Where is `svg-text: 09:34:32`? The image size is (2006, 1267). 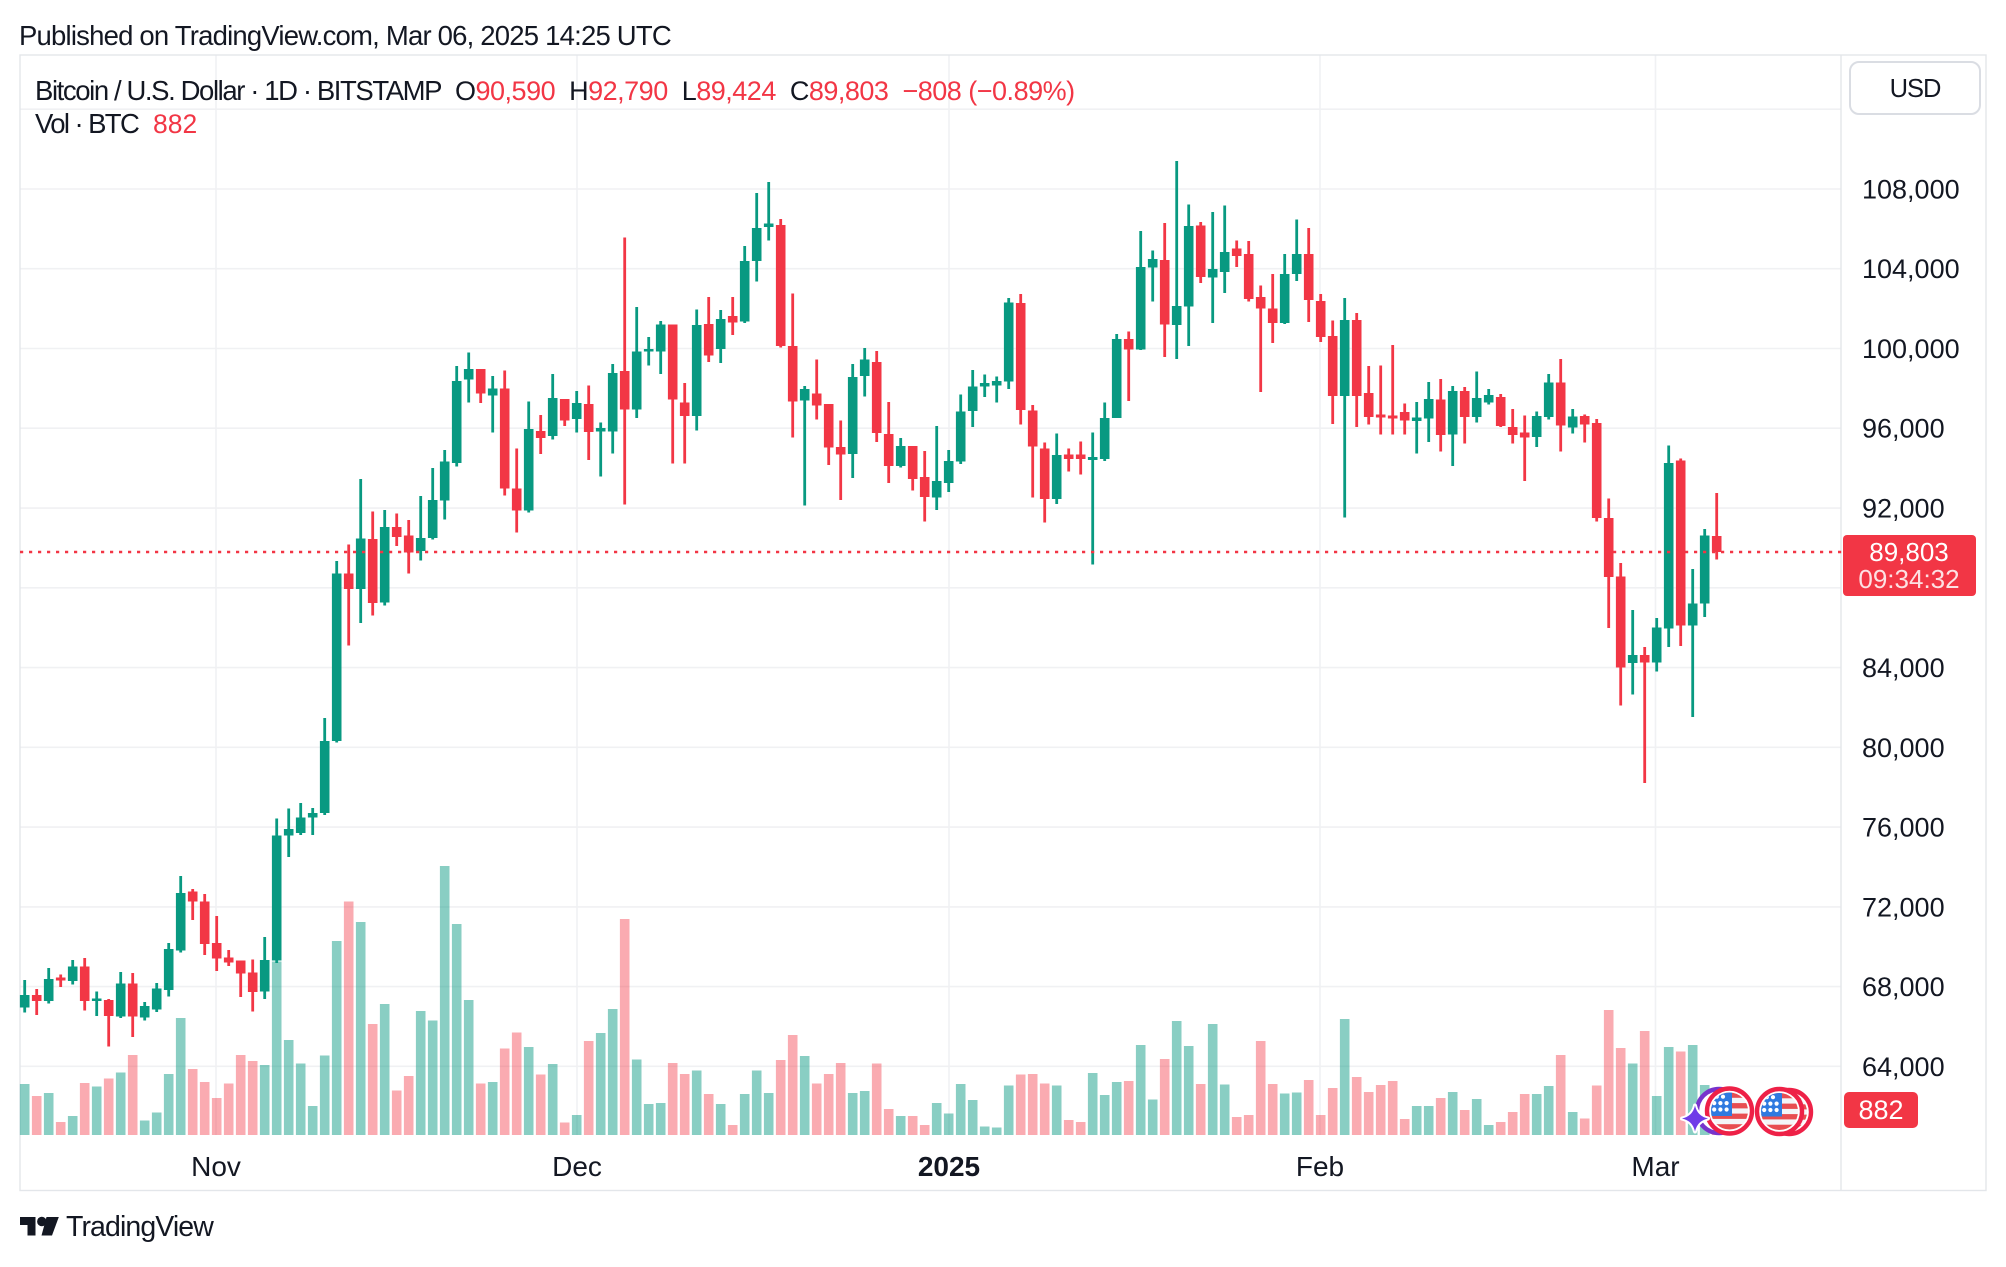 svg-text: 09:34:32 is located at coordinates (1908, 579).